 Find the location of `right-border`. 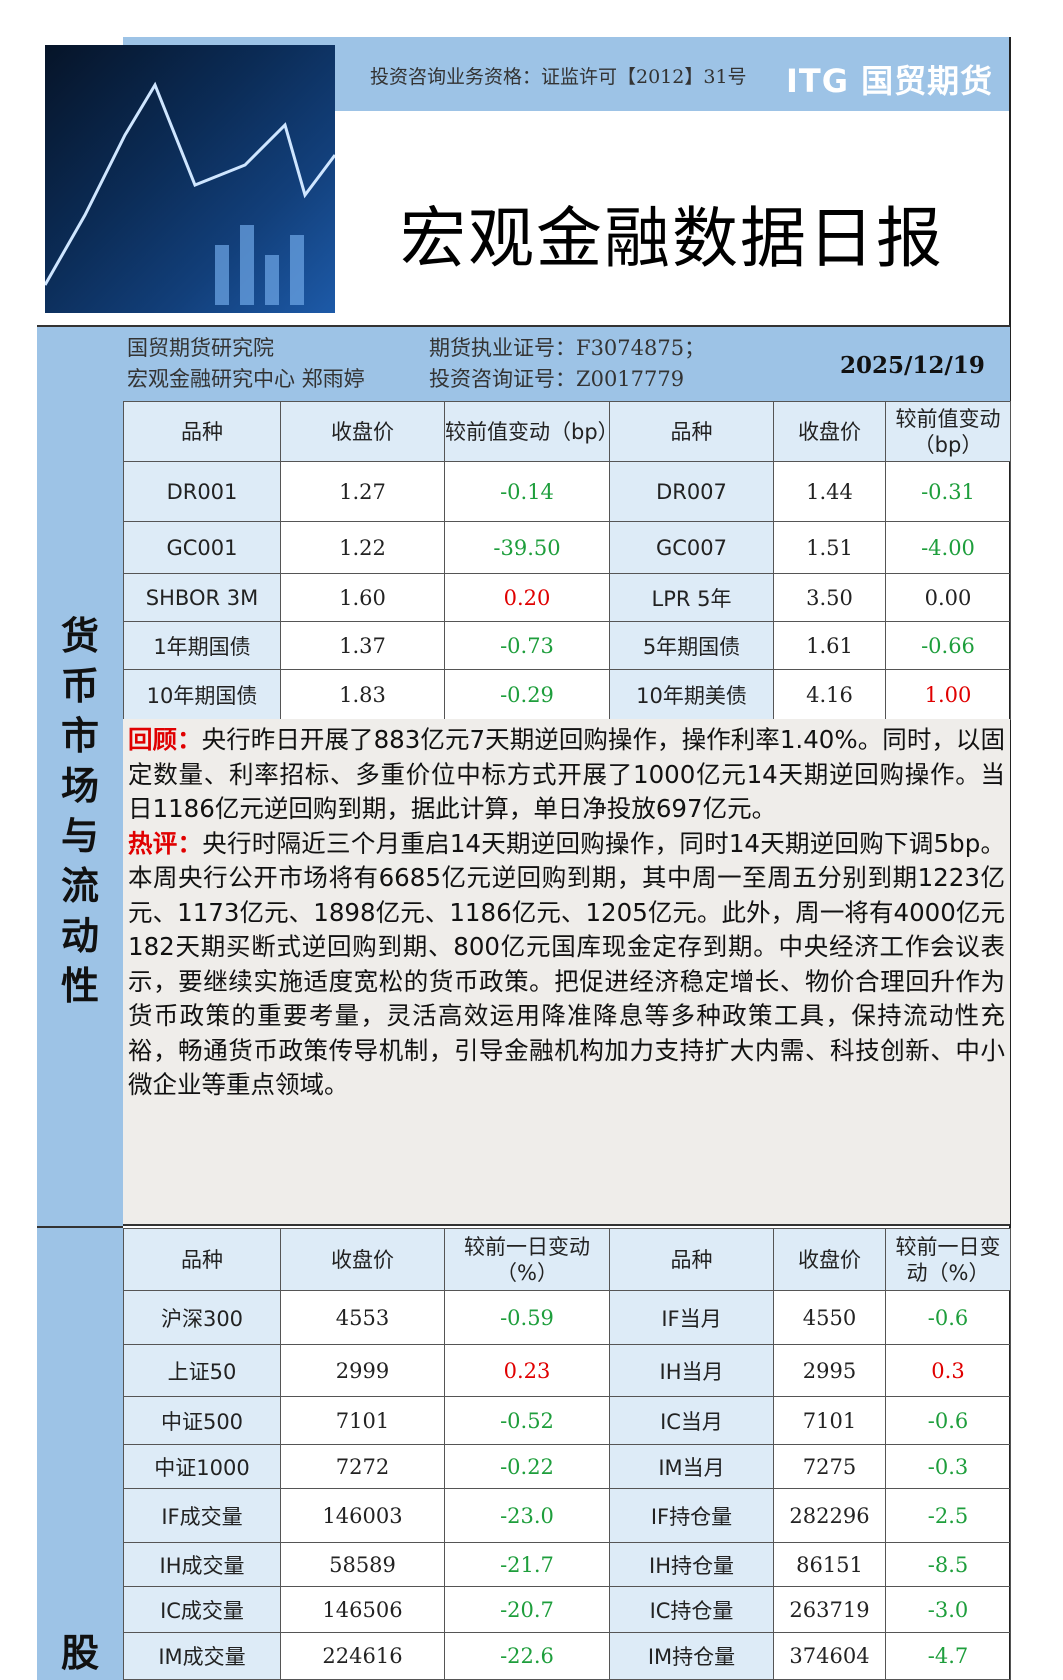

right-border is located at coordinates (1010, 858).